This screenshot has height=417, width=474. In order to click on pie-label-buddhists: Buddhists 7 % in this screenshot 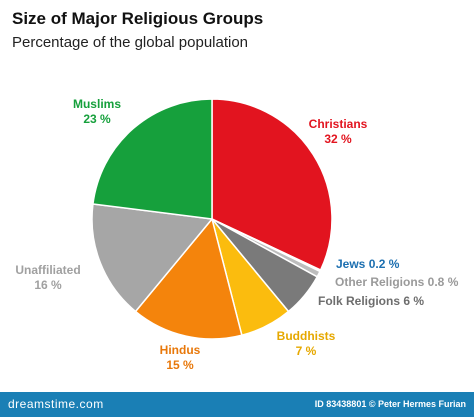, I will do `click(306, 343)`.